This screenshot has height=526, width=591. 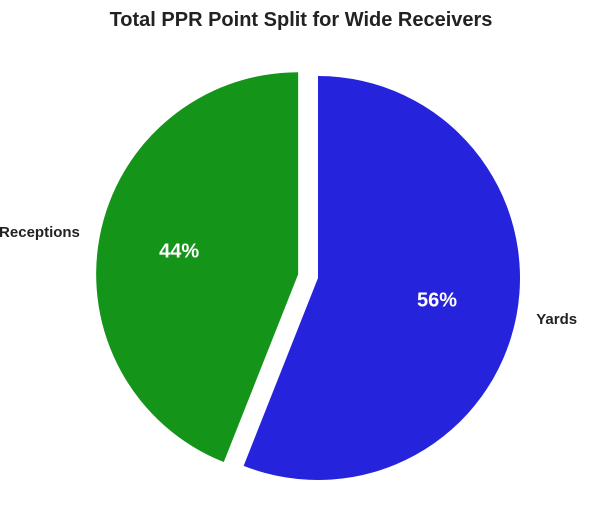 I want to click on pct-label-yards: 56%, so click(x=437, y=301).